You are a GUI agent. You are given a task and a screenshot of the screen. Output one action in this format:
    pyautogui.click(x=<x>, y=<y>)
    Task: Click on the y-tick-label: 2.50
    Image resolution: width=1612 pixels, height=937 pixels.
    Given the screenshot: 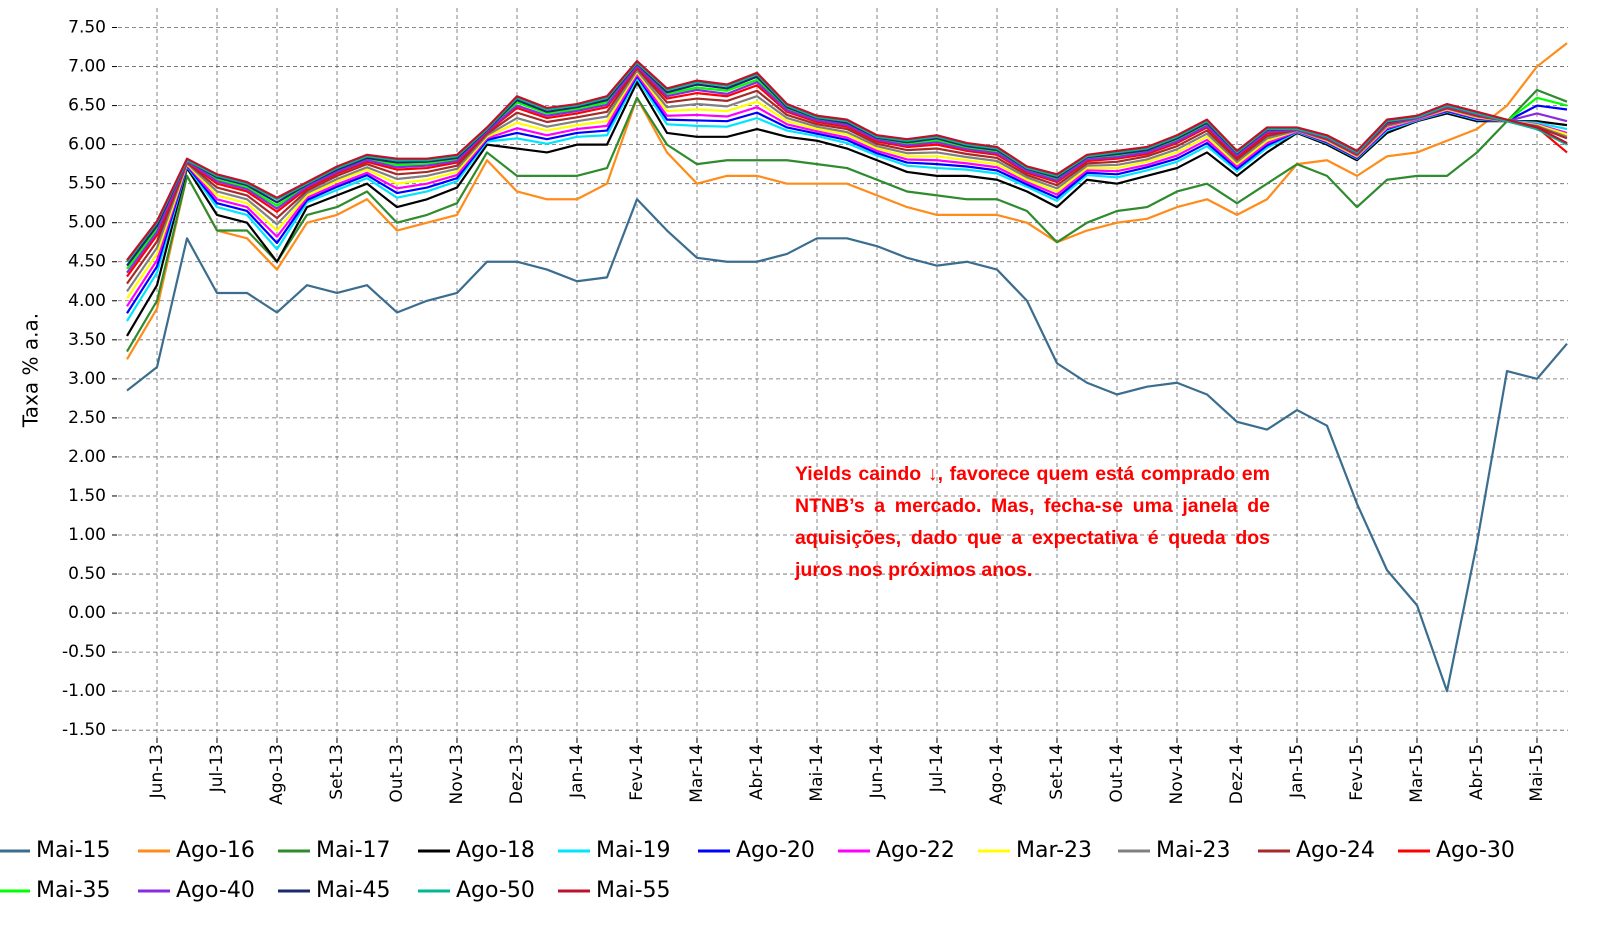 What is the action you would take?
    pyautogui.click(x=87, y=418)
    